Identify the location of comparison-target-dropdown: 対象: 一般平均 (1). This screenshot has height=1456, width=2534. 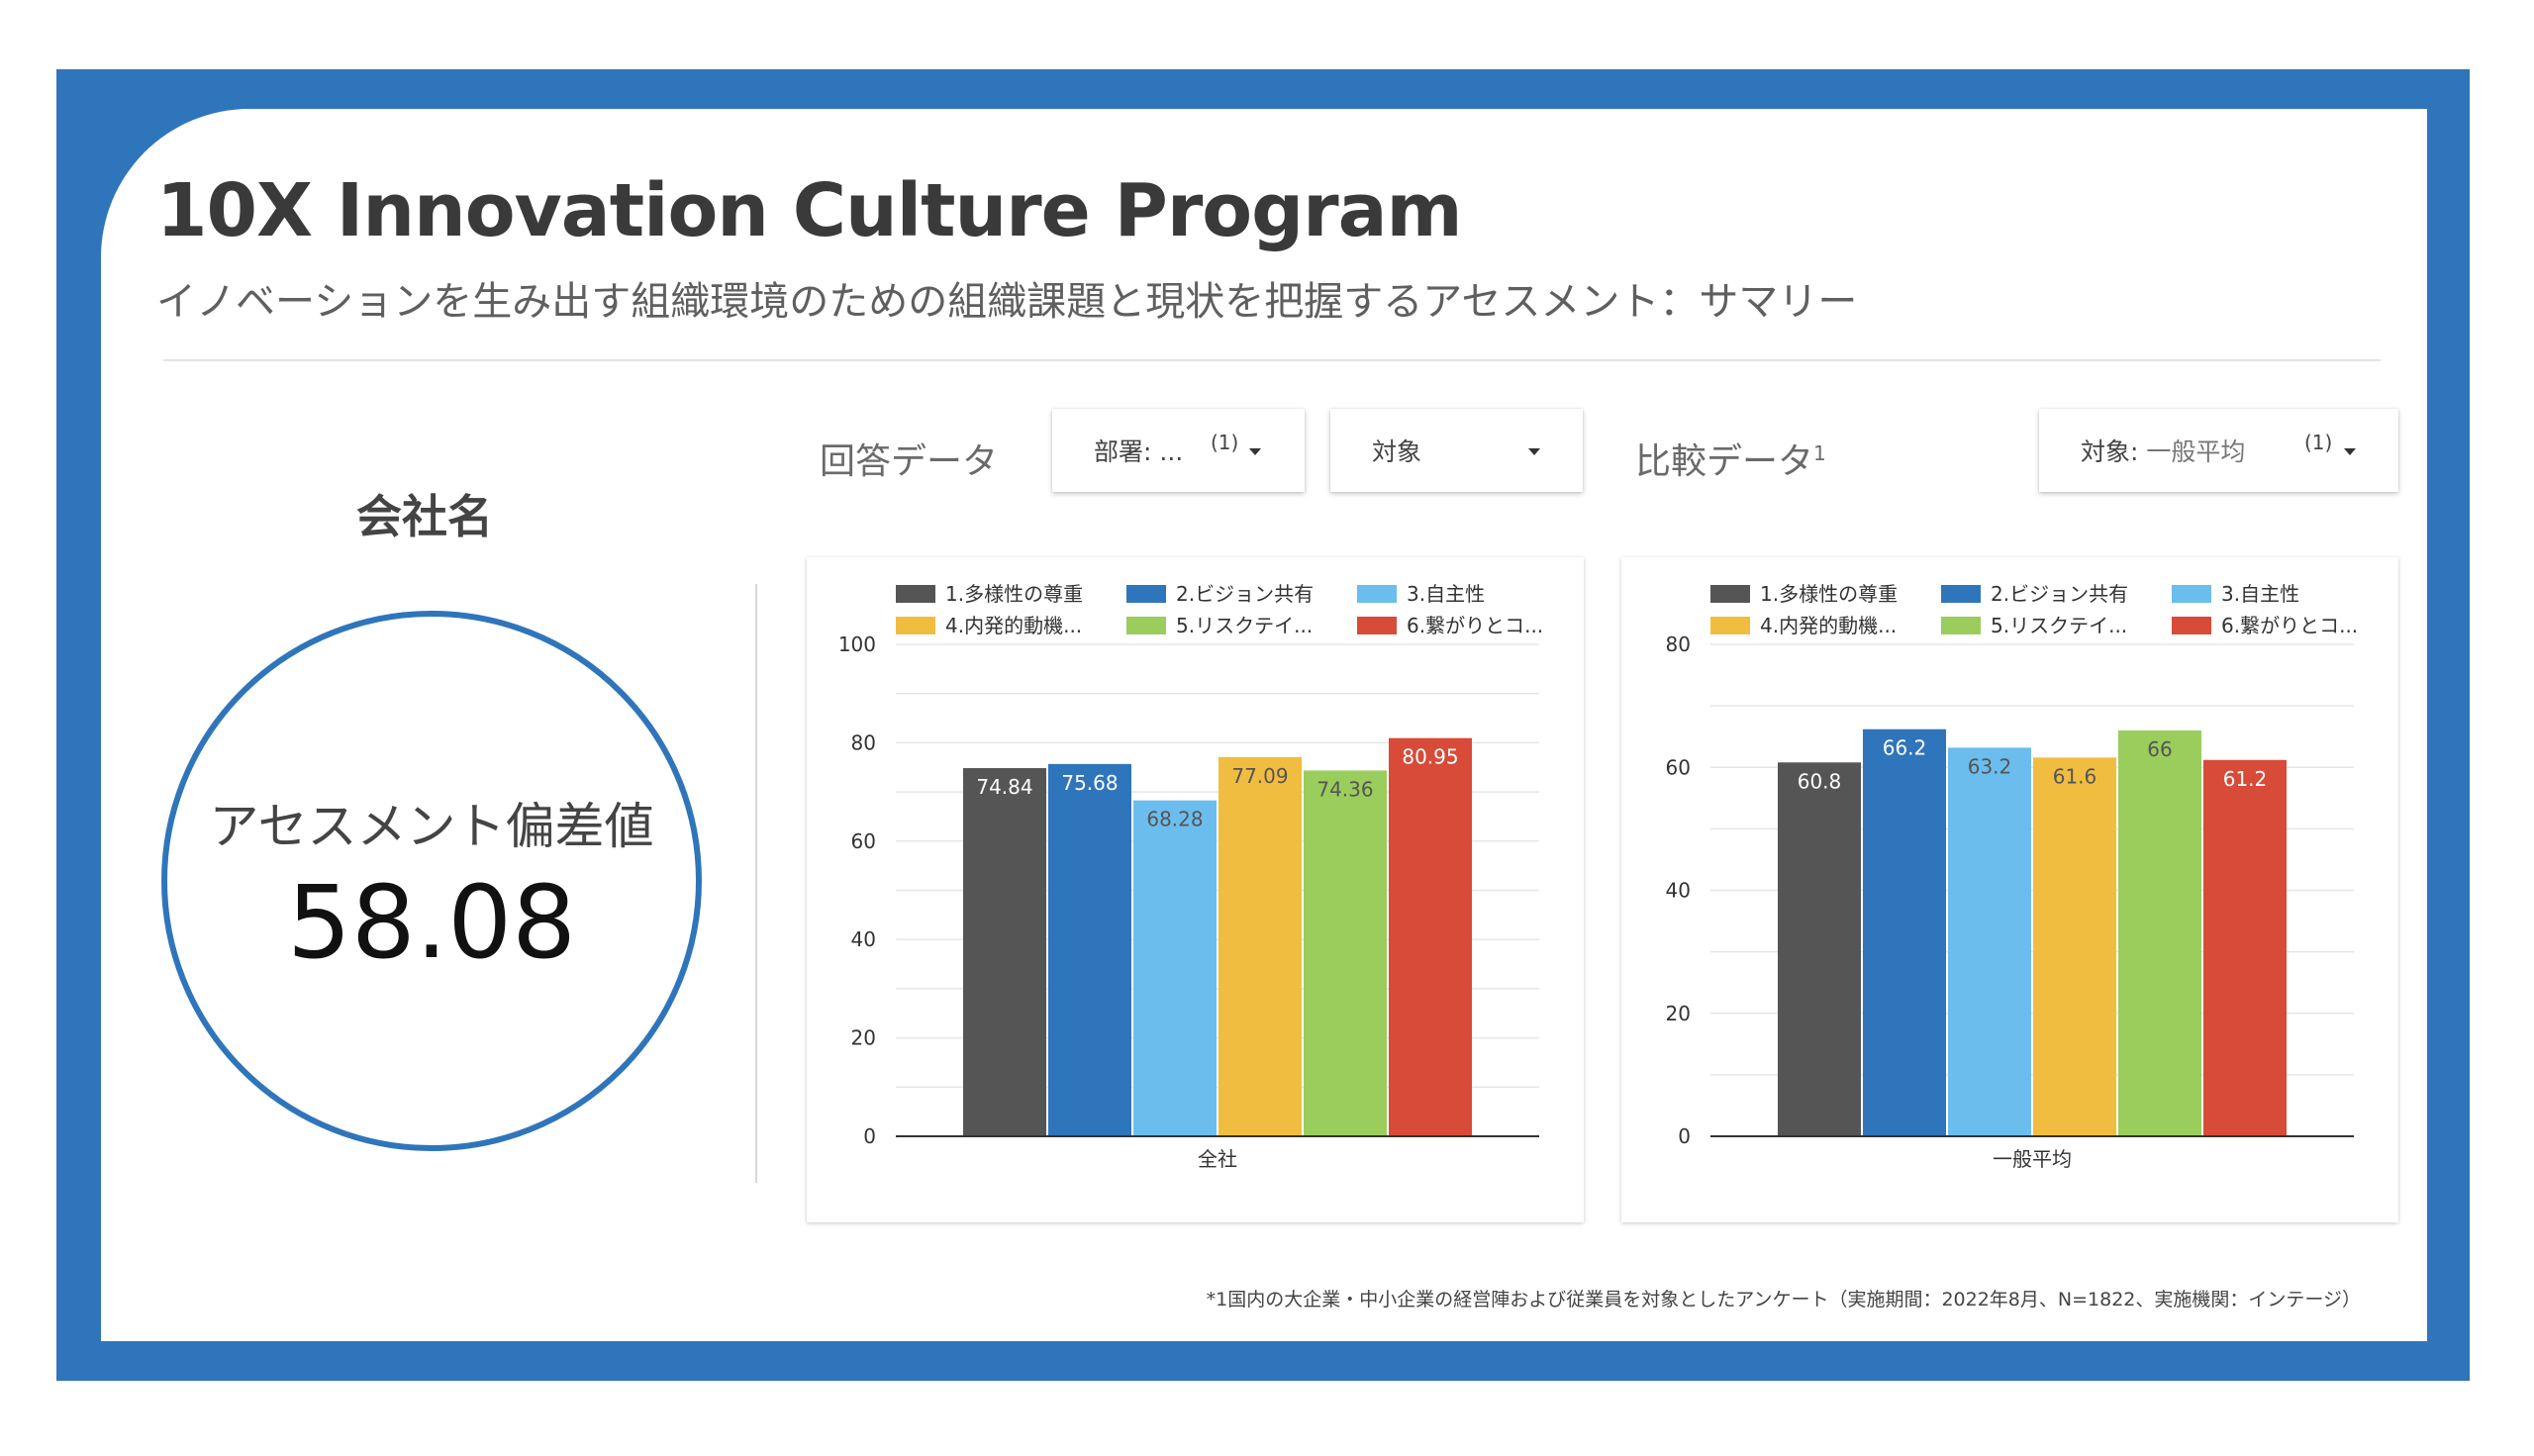
(2218, 450).